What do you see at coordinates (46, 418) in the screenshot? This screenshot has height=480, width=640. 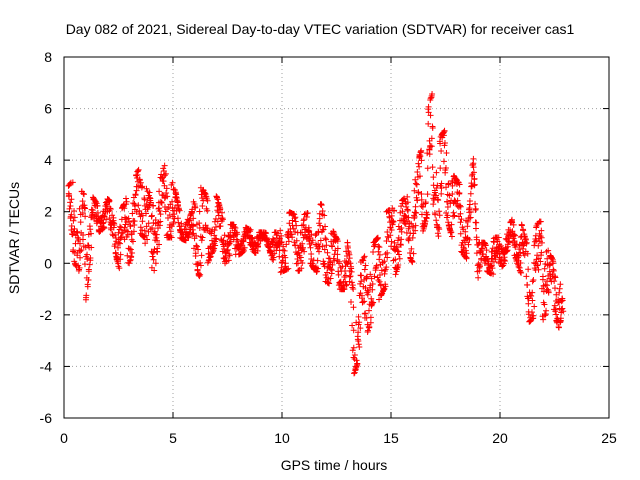 I see `y-tick-label: -6` at bounding box center [46, 418].